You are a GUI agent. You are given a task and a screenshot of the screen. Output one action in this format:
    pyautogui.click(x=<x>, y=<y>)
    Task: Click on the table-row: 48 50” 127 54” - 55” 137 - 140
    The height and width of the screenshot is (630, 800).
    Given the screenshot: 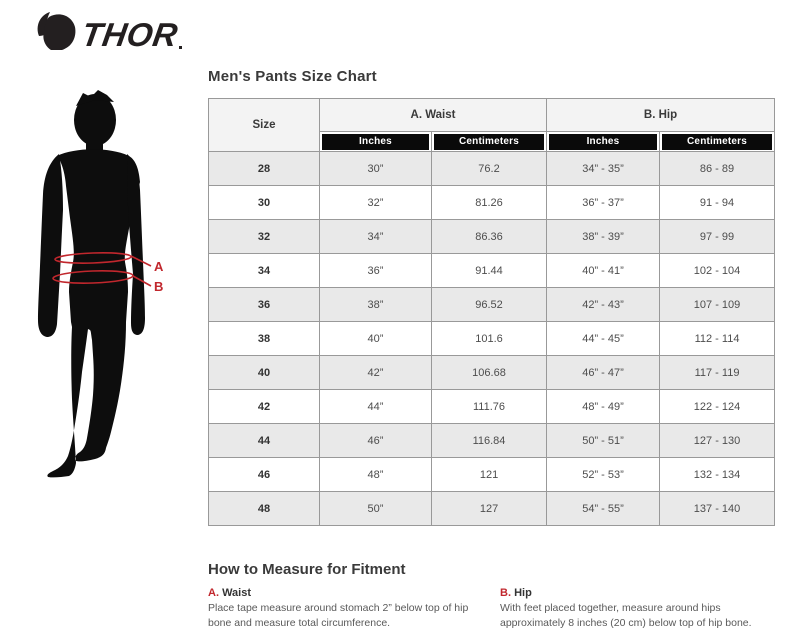 What is the action you would take?
    pyautogui.click(x=492, y=508)
    